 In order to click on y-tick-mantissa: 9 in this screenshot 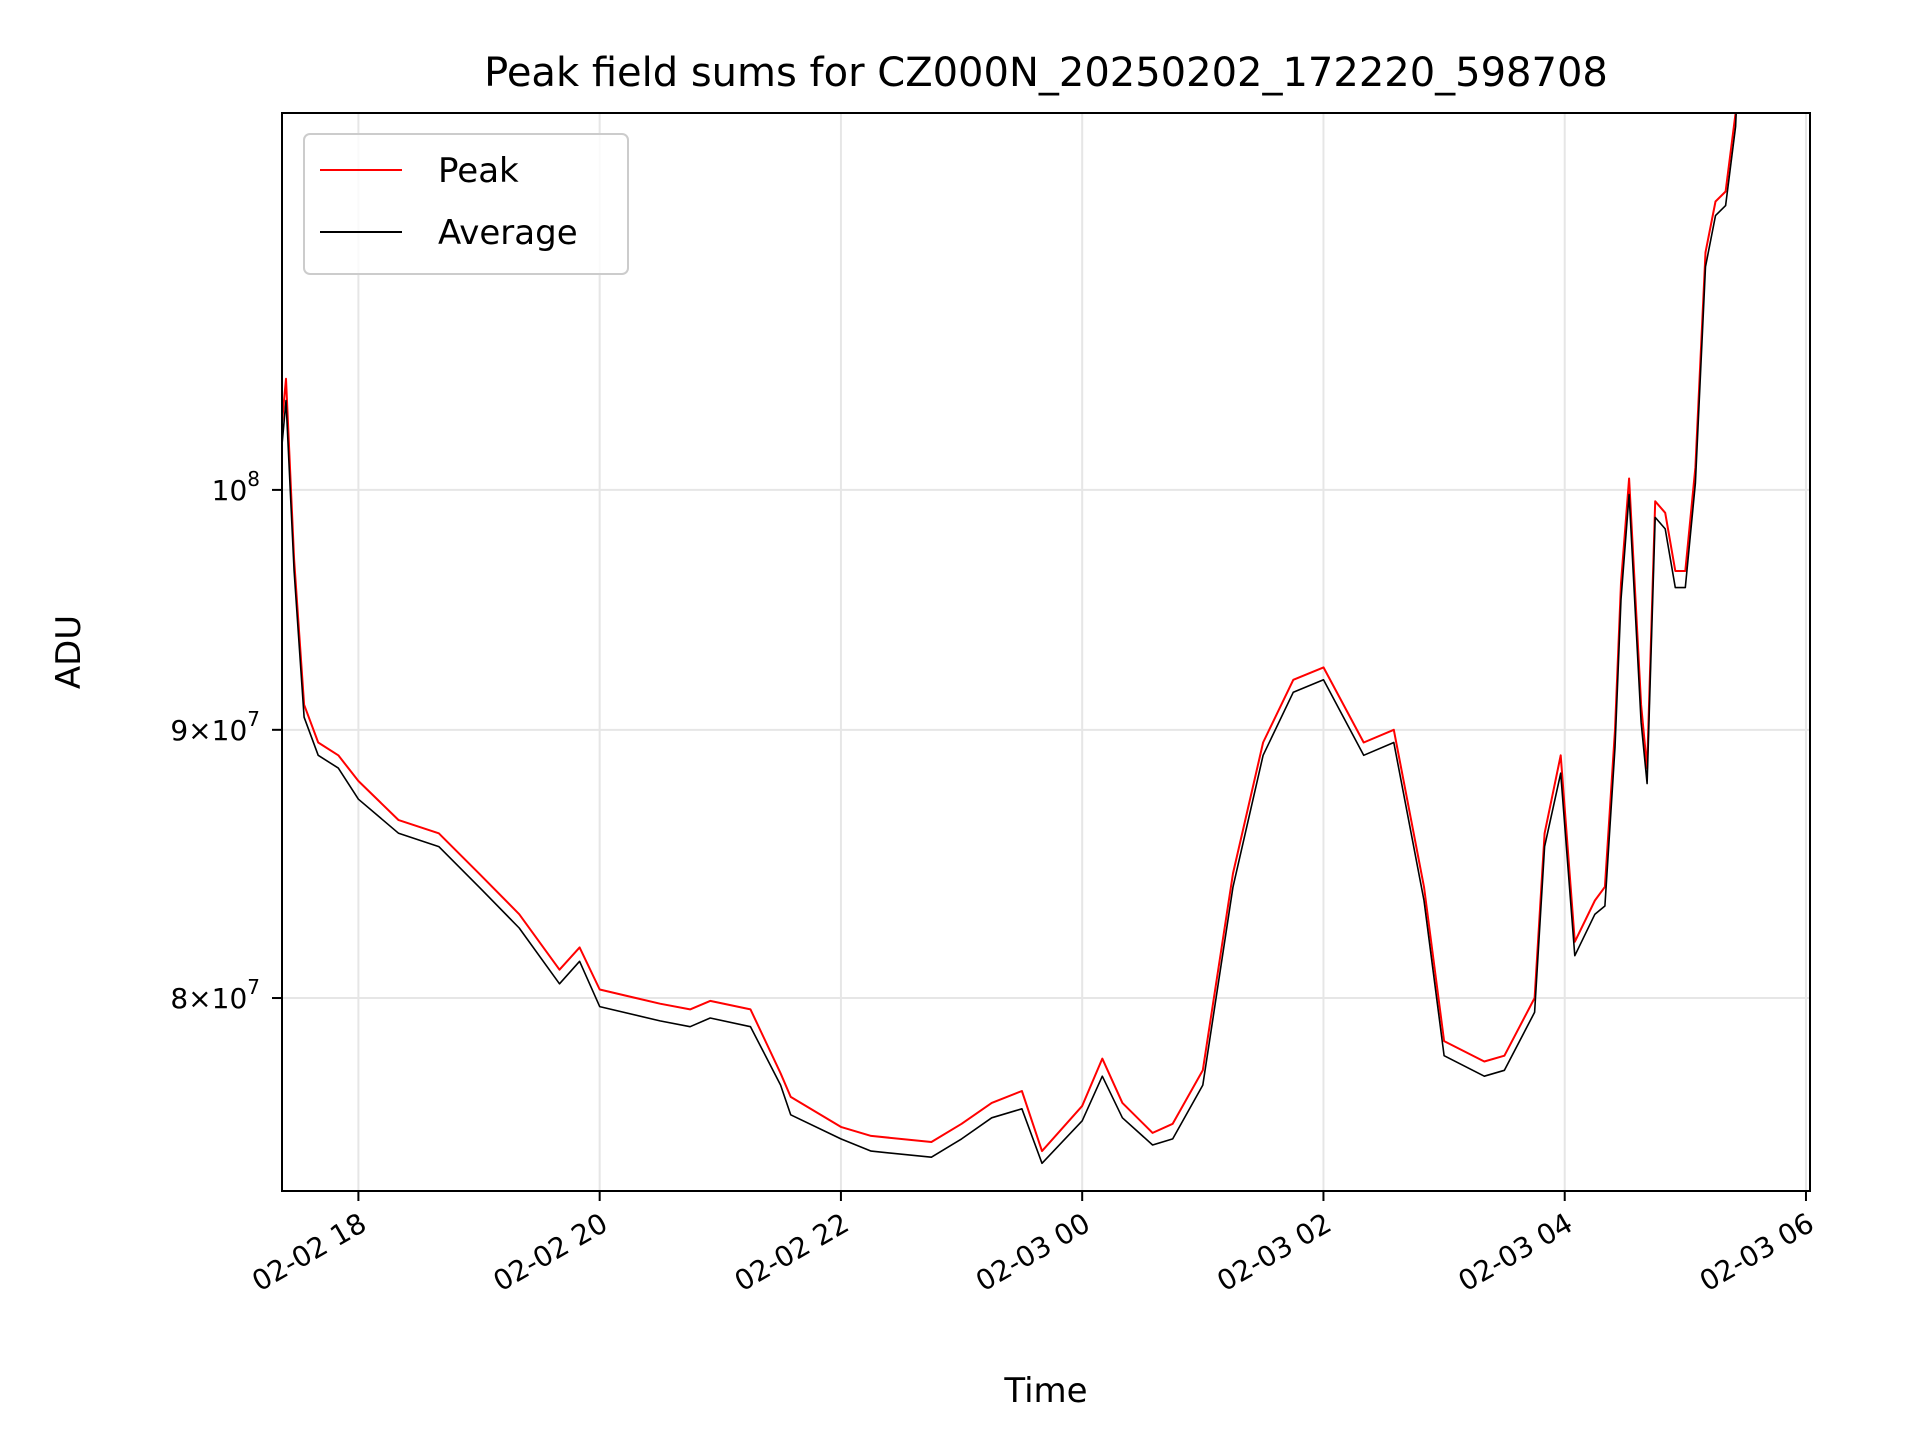, I will do `click(179, 730)`.